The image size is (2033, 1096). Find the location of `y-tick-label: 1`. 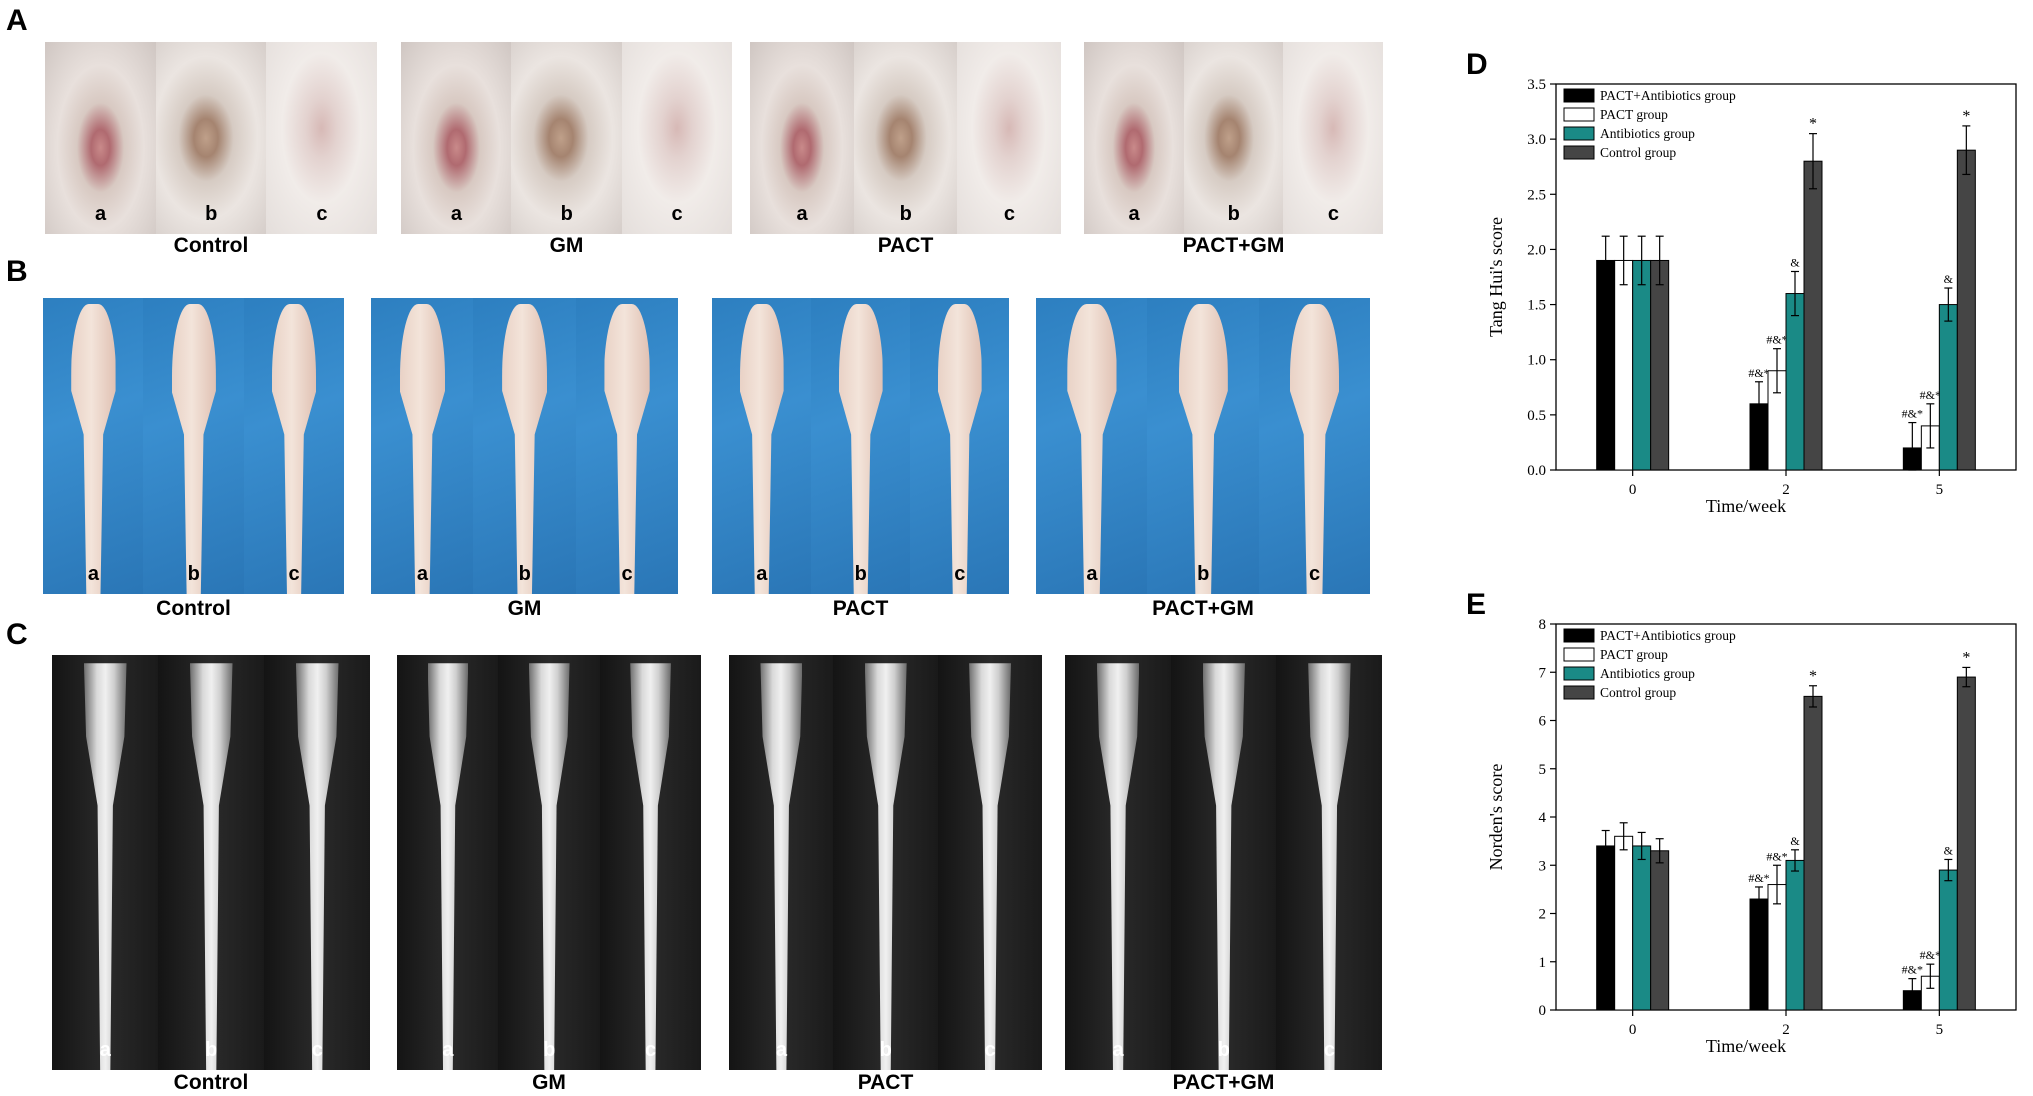

y-tick-label: 1 is located at coordinates (1543, 963).